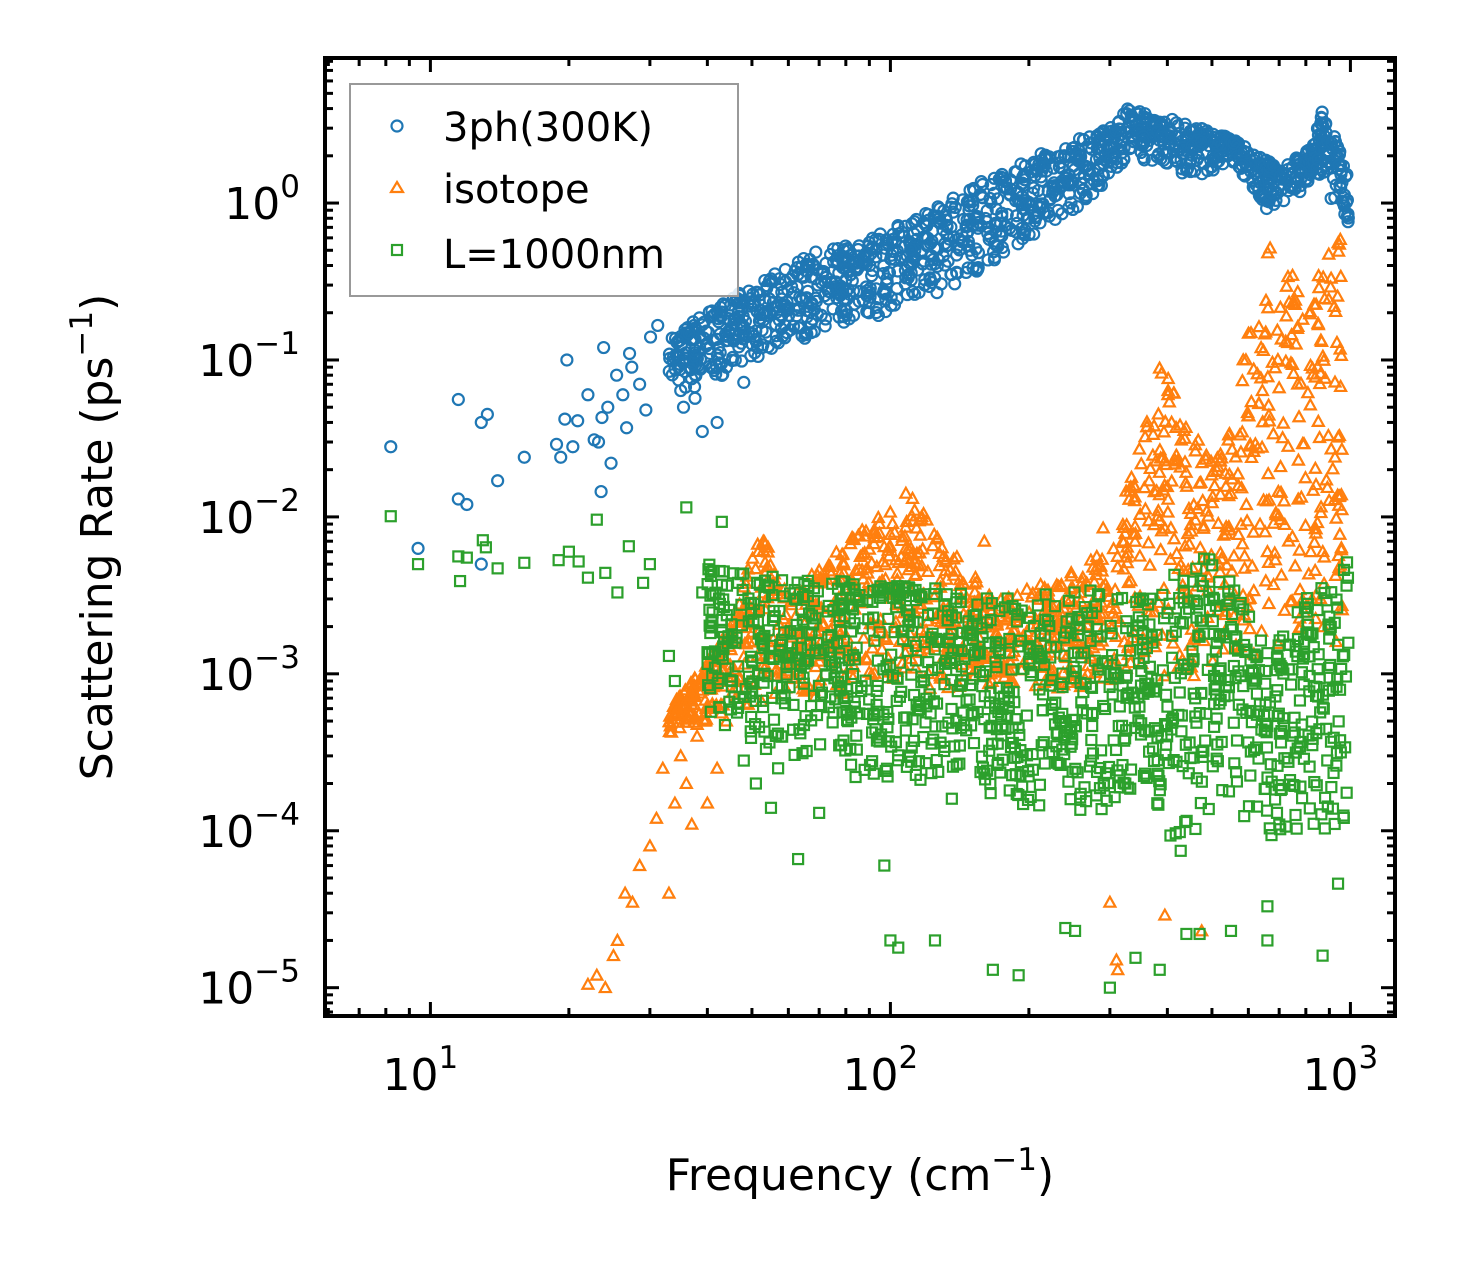  Describe the element at coordinates (93, 537) in the screenshot. I see `y-axis-title: Scattering Rate (ps−1)` at that location.